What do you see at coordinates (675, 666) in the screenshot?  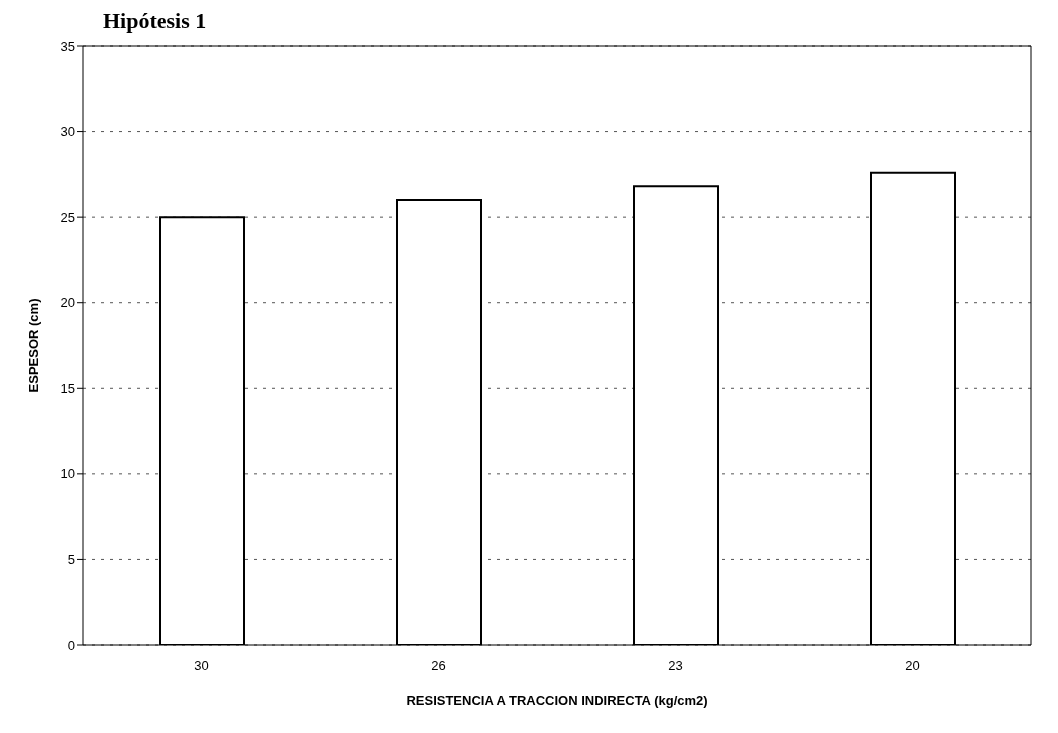 I see `x-tick-label: 23` at bounding box center [675, 666].